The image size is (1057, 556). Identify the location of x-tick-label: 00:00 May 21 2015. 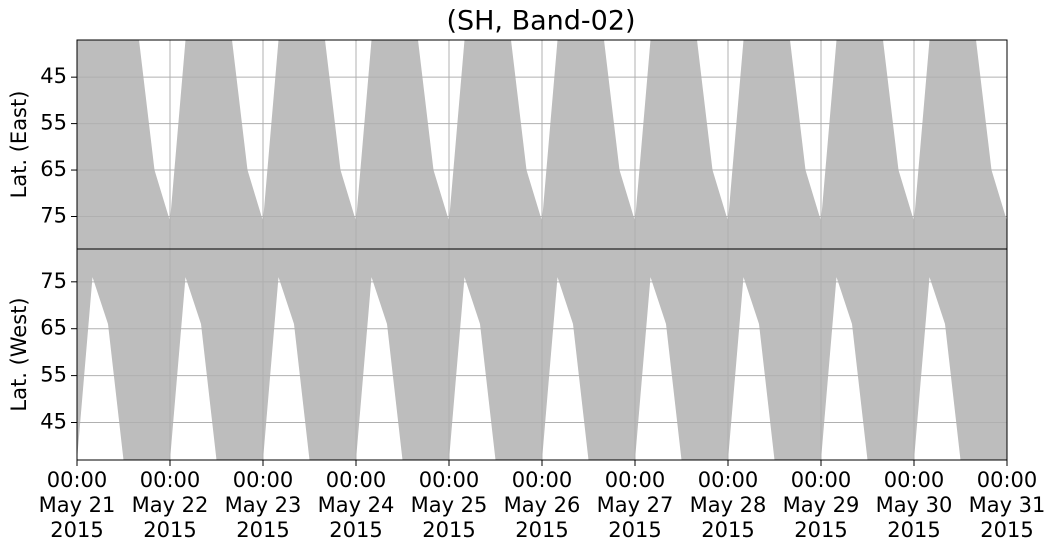
(77, 505).